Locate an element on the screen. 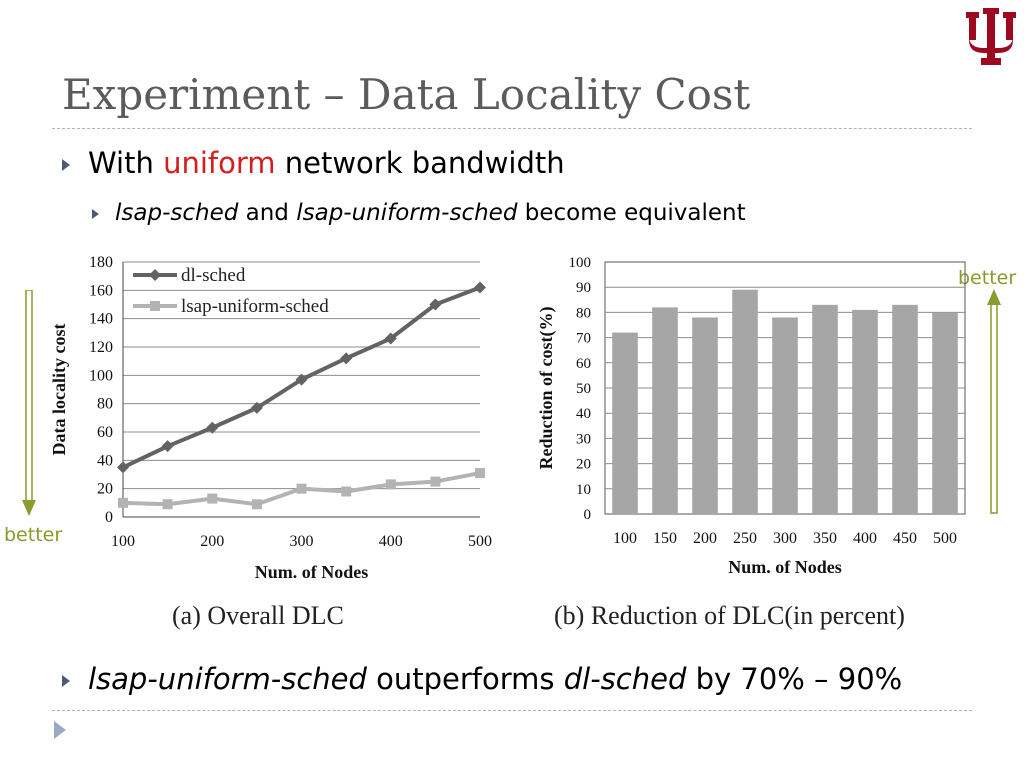  bullet2-part3: lsap-uniform-sched is located at coordinates (407, 213).